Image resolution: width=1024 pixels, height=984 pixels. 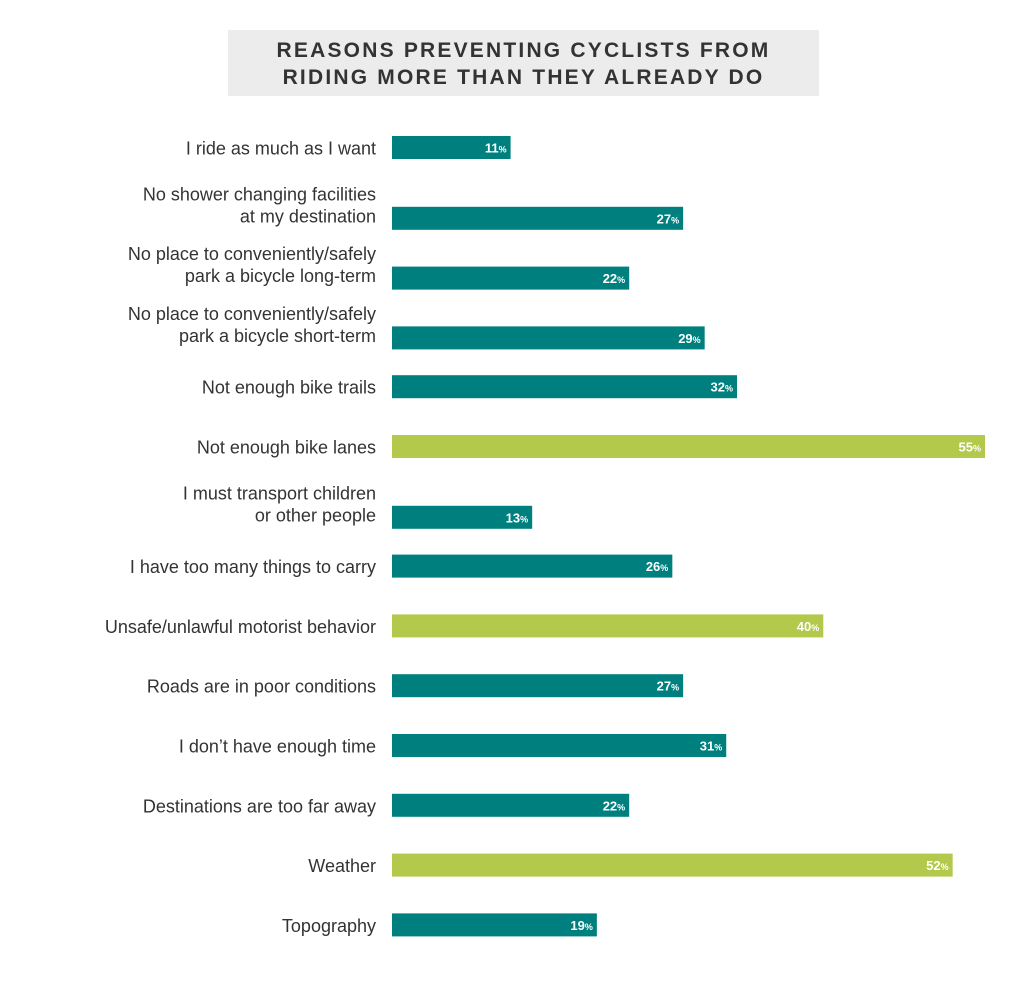 I want to click on value-label-7: 13%, so click(x=517, y=517).